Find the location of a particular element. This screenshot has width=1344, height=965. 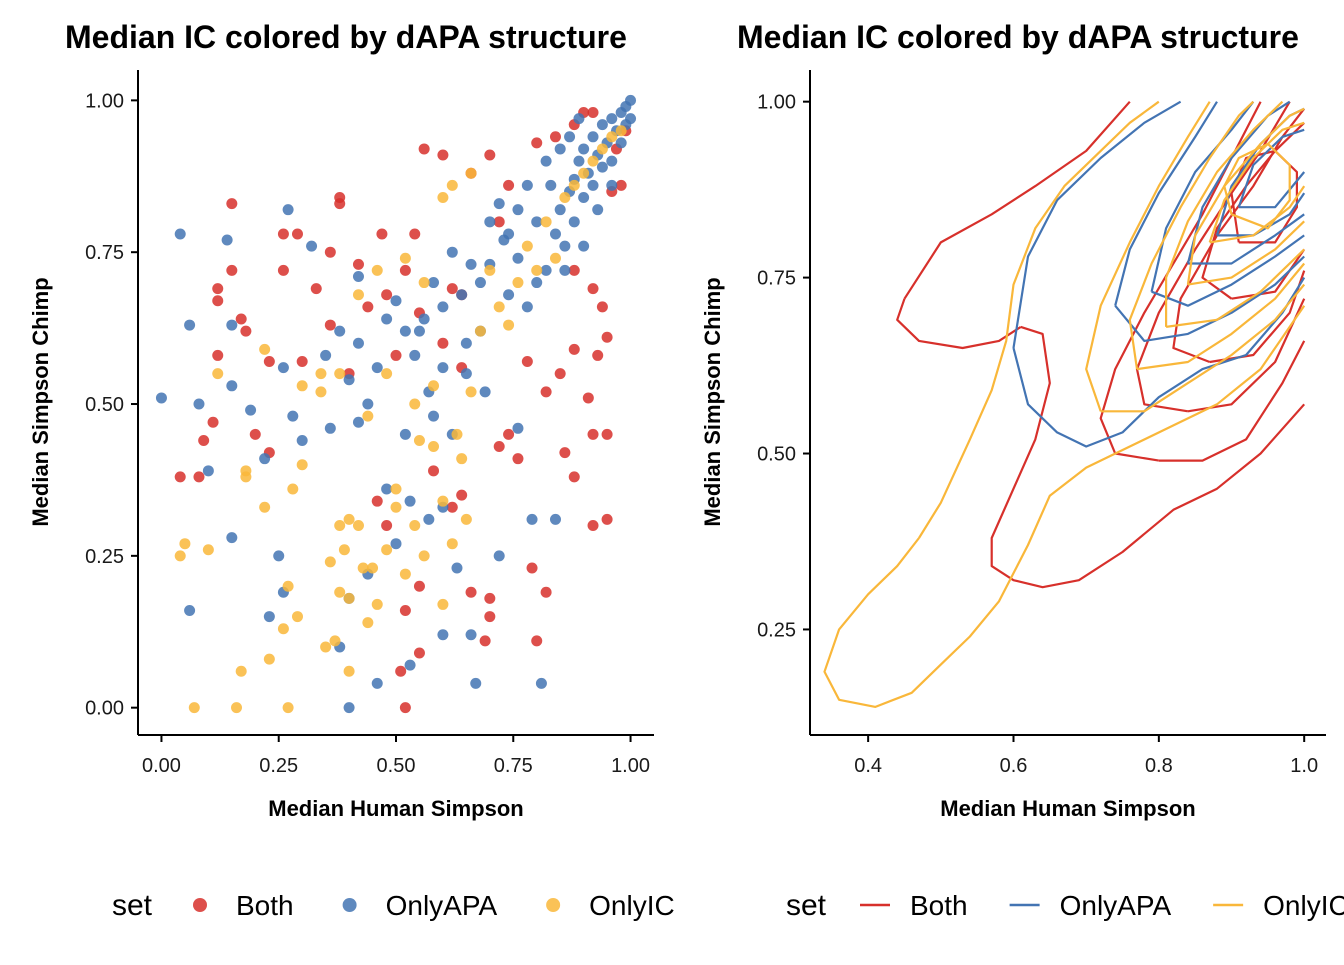

scatter-x-tick-label: 0.25 is located at coordinates (278, 766).